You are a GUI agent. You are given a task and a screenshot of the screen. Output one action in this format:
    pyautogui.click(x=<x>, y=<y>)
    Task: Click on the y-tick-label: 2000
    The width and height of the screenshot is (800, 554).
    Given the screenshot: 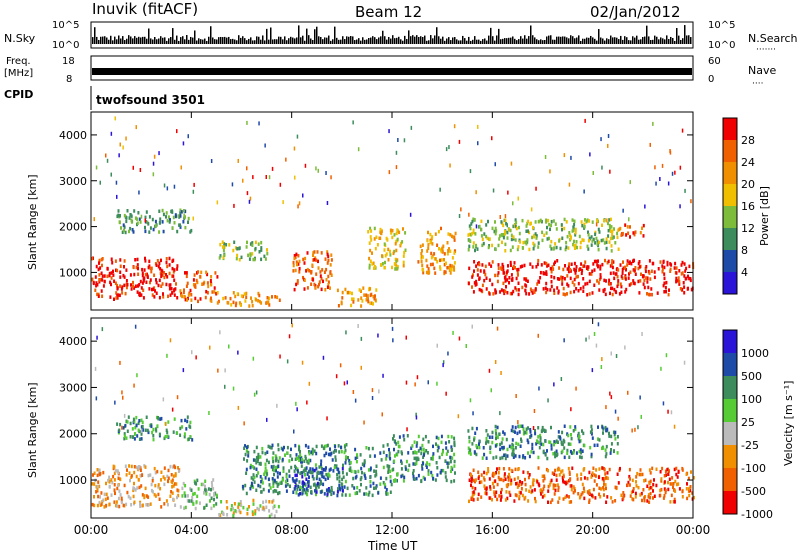 What is the action you would take?
    pyautogui.click(x=73, y=434)
    